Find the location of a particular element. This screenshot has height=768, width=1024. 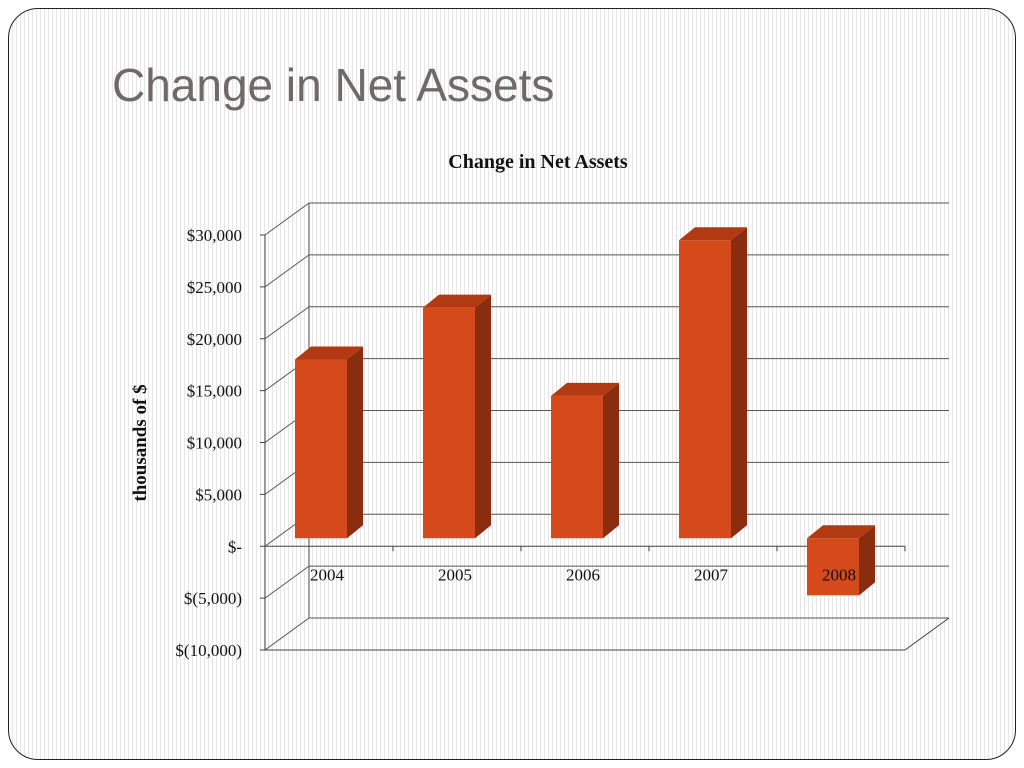

y-axis-label: thousands of $ is located at coordinates (140, 442).